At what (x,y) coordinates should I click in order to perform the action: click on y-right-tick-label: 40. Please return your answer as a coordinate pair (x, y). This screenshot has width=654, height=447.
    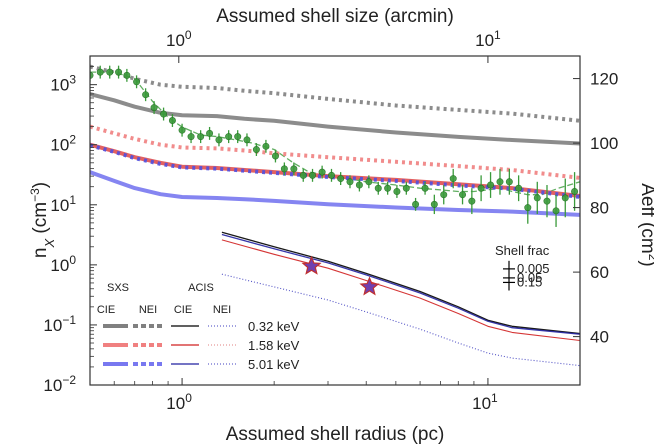
    Looking at the image, I should click on (599, 337).